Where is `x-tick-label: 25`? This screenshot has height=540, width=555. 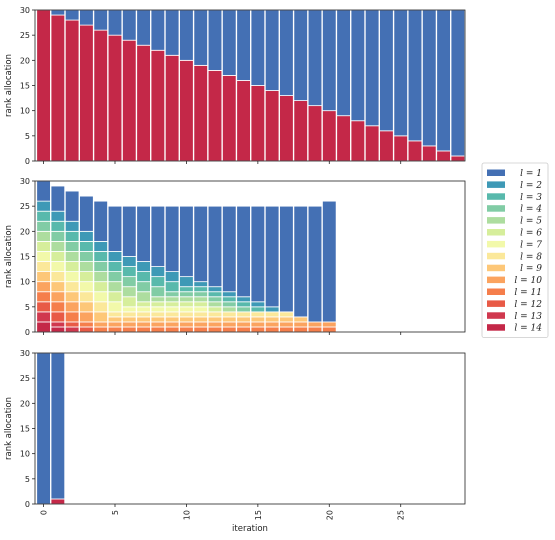 x-tick-label: 25 is located at coordinates (401, 515).